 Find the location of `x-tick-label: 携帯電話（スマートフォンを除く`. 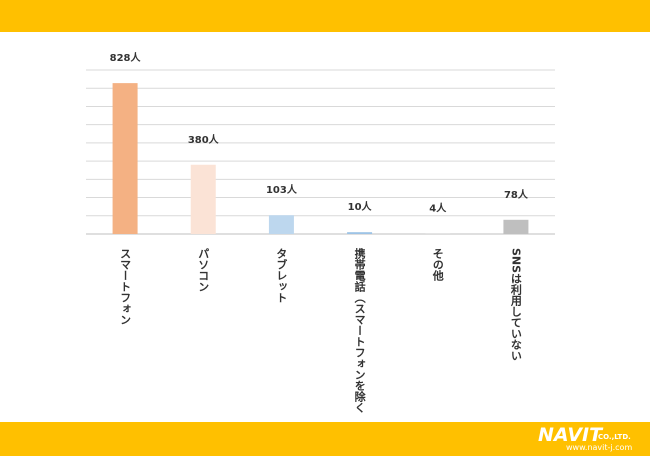

x-tick-label: 携帯電話（スマートフォンを除く is located at coordinates (360, 330).